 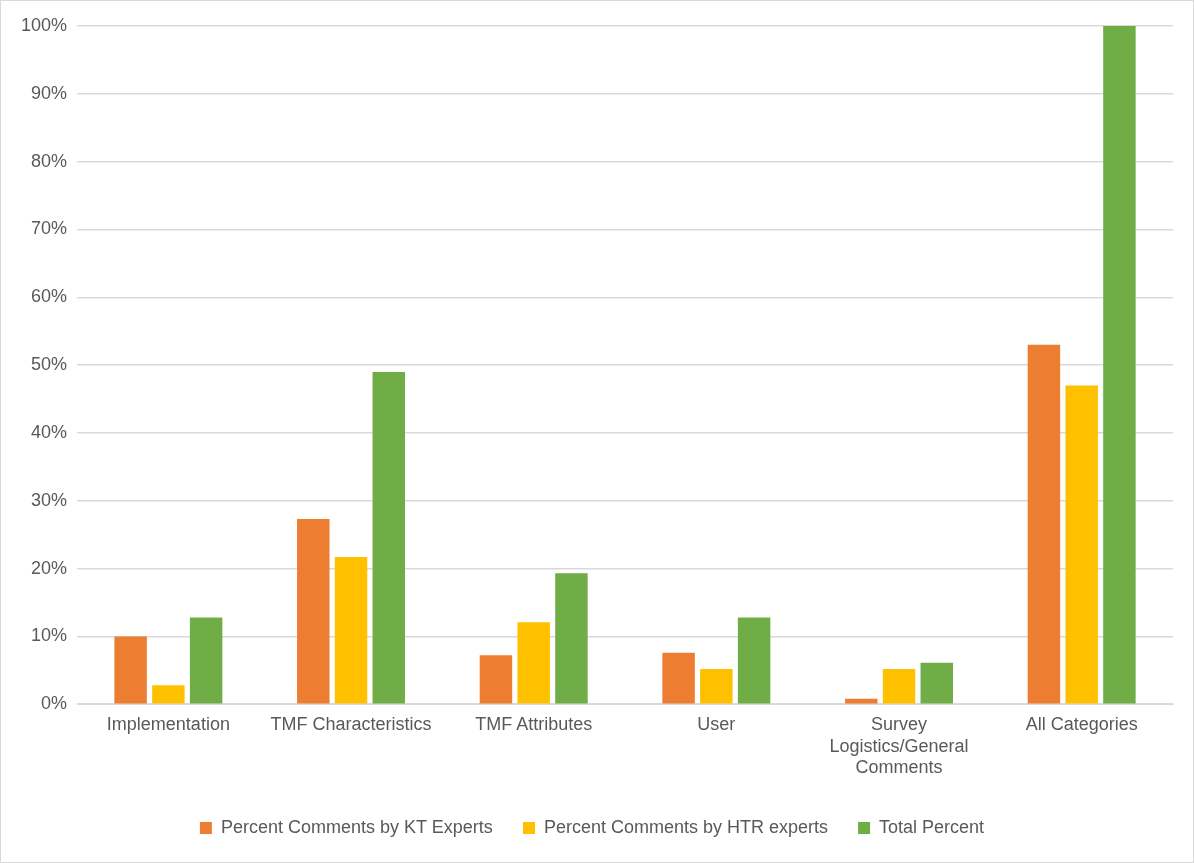 I want to click on y-tick-label: 10%, so click(x=49, y=635).